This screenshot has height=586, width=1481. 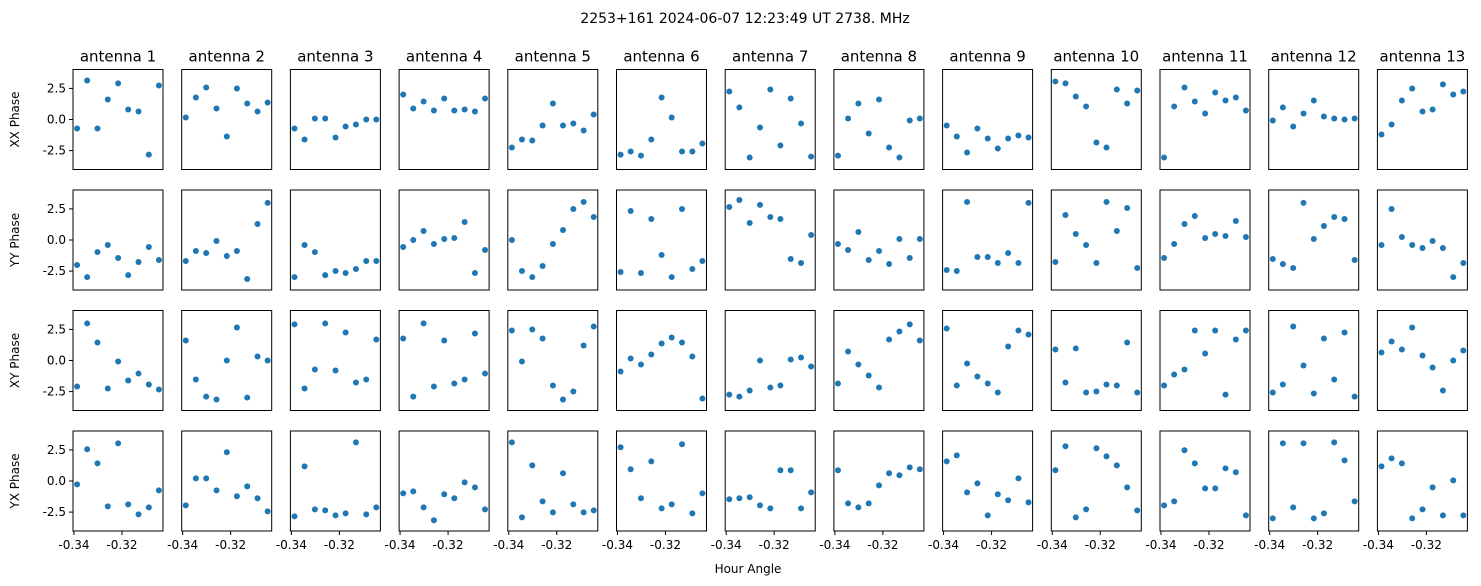 What do you see at coordinates (661, 57) in the screenshot?
I see `panel-title: antenna 6` at bounding box center [661, 57].